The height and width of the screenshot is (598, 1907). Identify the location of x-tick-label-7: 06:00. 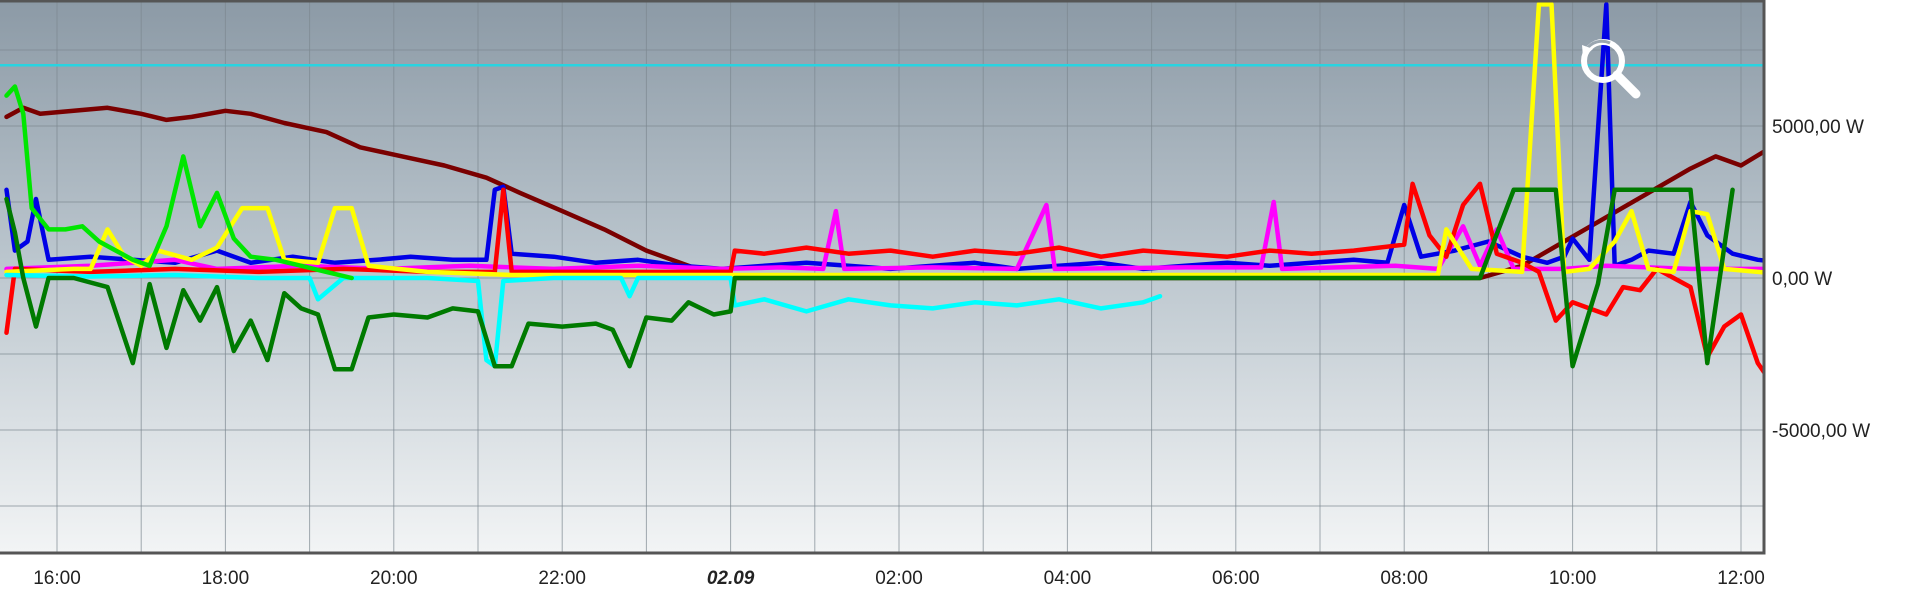
(1236, 578).